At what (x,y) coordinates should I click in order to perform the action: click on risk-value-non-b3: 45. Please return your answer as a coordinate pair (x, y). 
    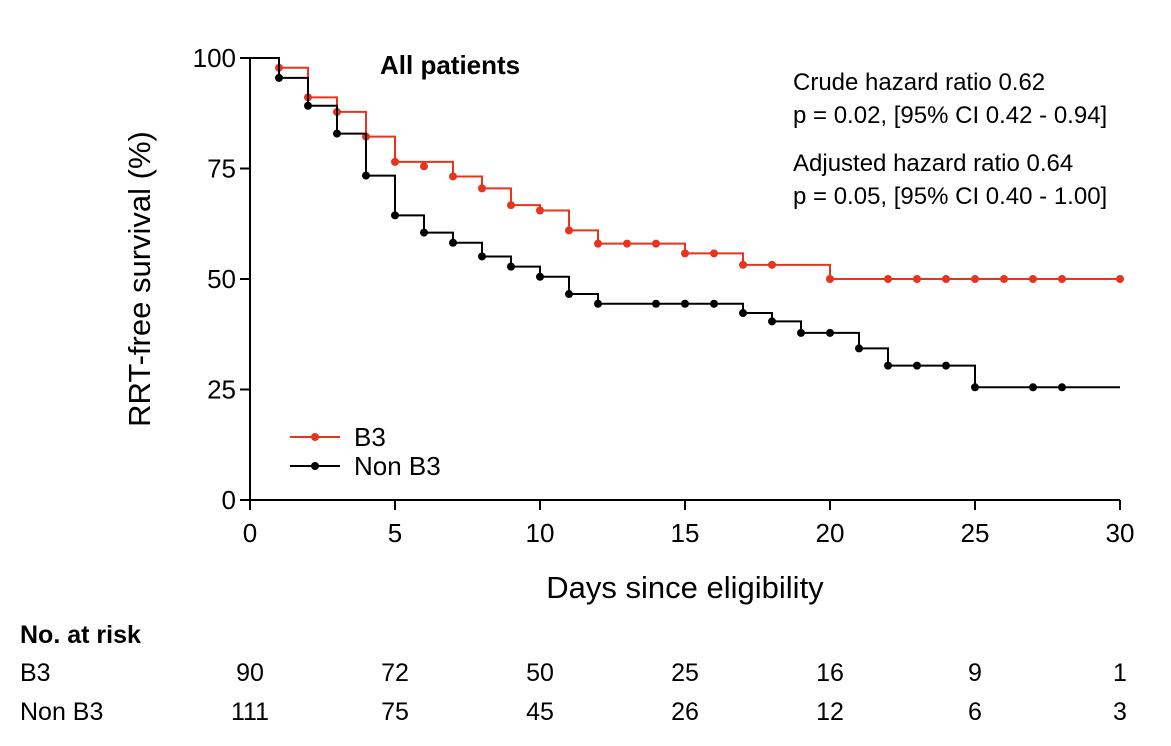
    Looking at the image, I should click on (540, 712).